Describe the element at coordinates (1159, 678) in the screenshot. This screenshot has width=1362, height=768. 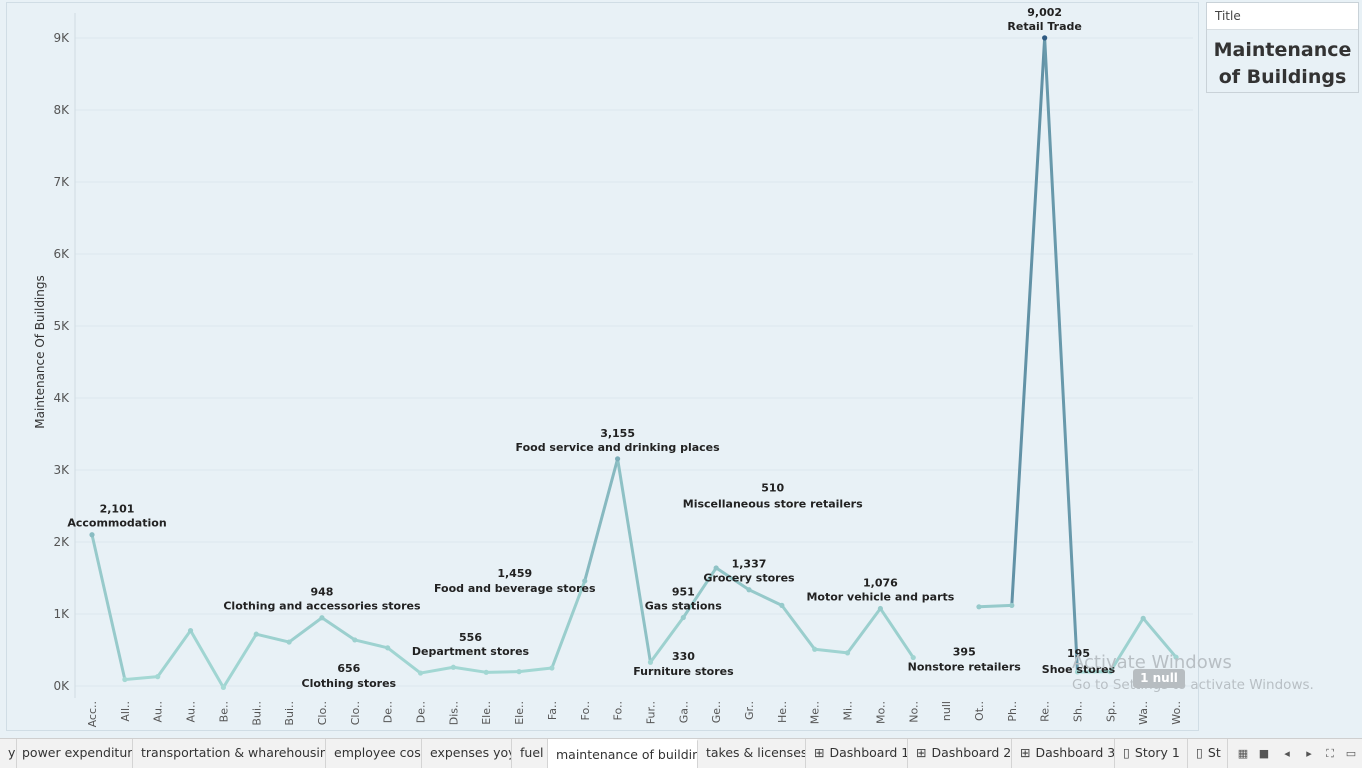
I see `null-indicator-badge: 1 null` at that location.